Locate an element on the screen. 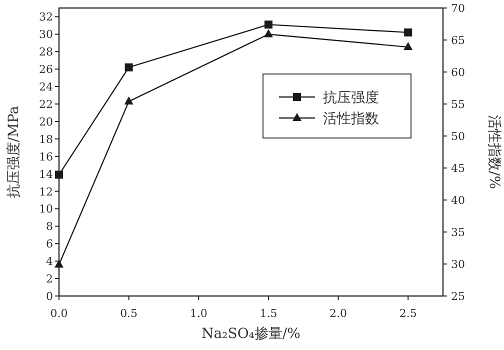 The image size is (504, 350). y2-axis-title: 活性指数/% is located at coordinates (494, 152).